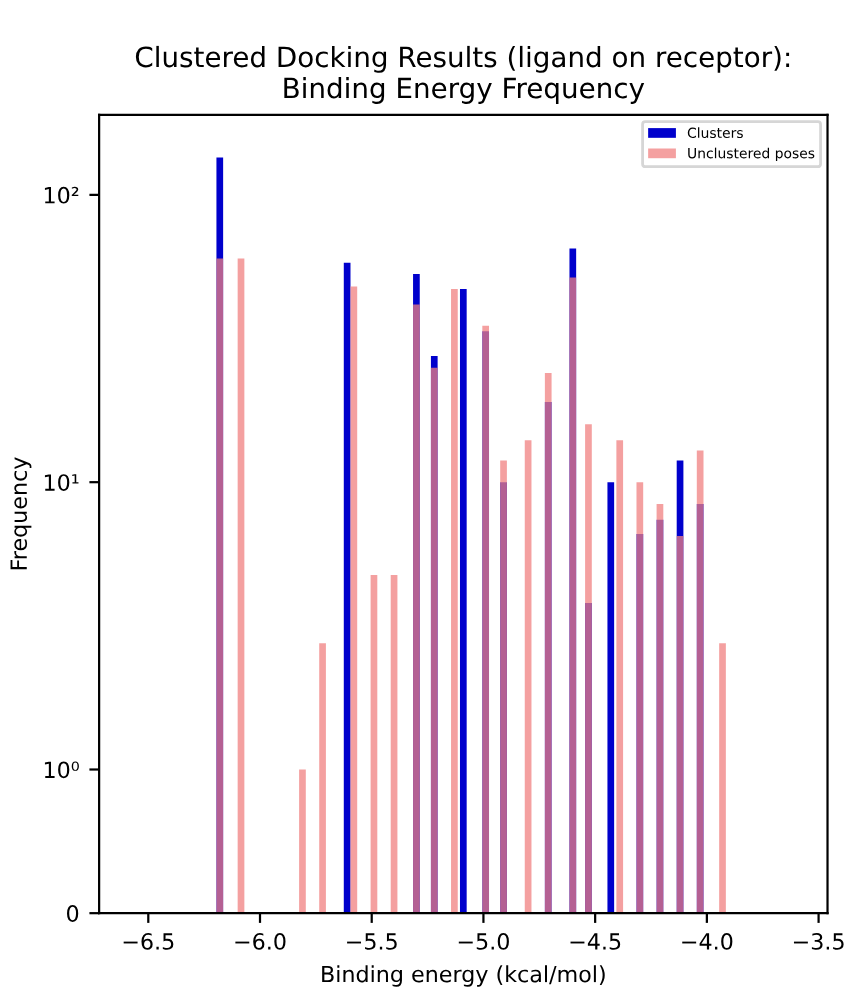  I want to click on y-tick-label: 10⁰, so click(61, 770).